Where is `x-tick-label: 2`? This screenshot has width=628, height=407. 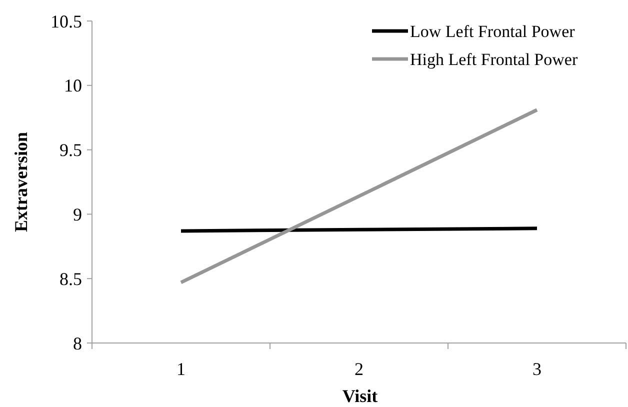 x-tick-label: 2 is located at coordinates (359, 369).